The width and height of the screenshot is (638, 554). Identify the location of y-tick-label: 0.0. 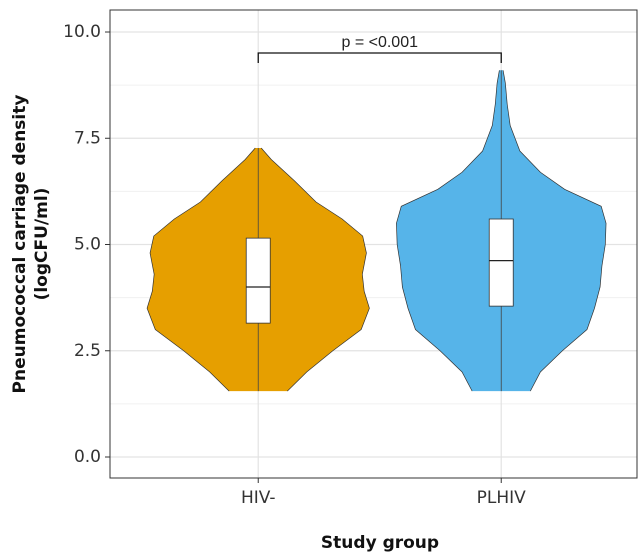
(87, 457).